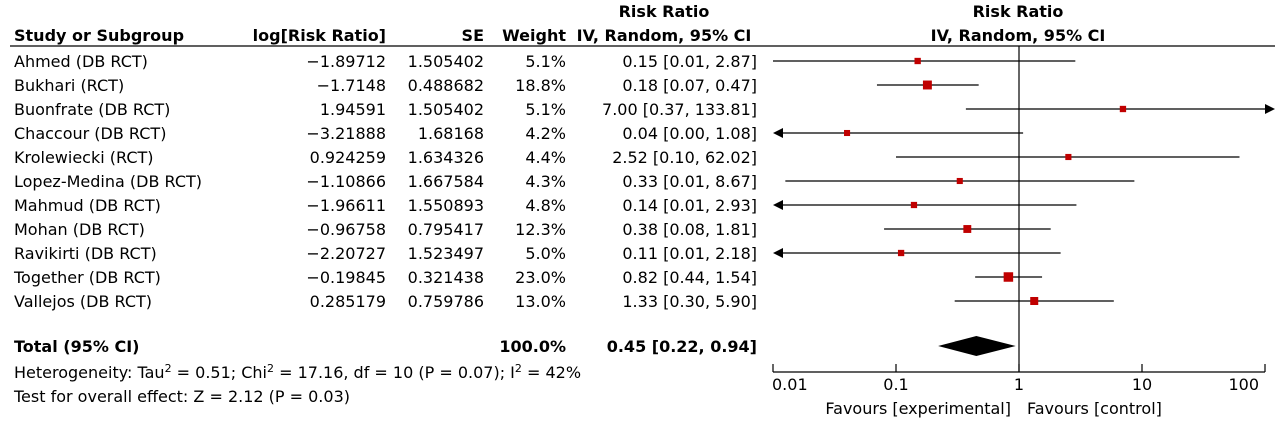 This screenshot has height=430, width=1282. I want to click on study-weight: 12.3%, so click(540, 229).